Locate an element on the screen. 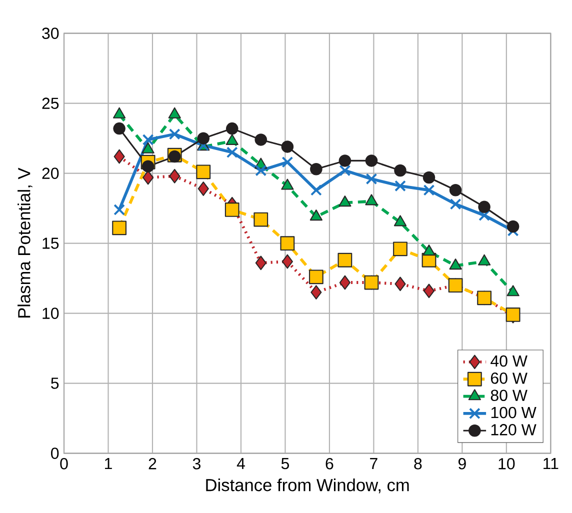  y-tick-label: 25 is located at coordinates (50, 103).